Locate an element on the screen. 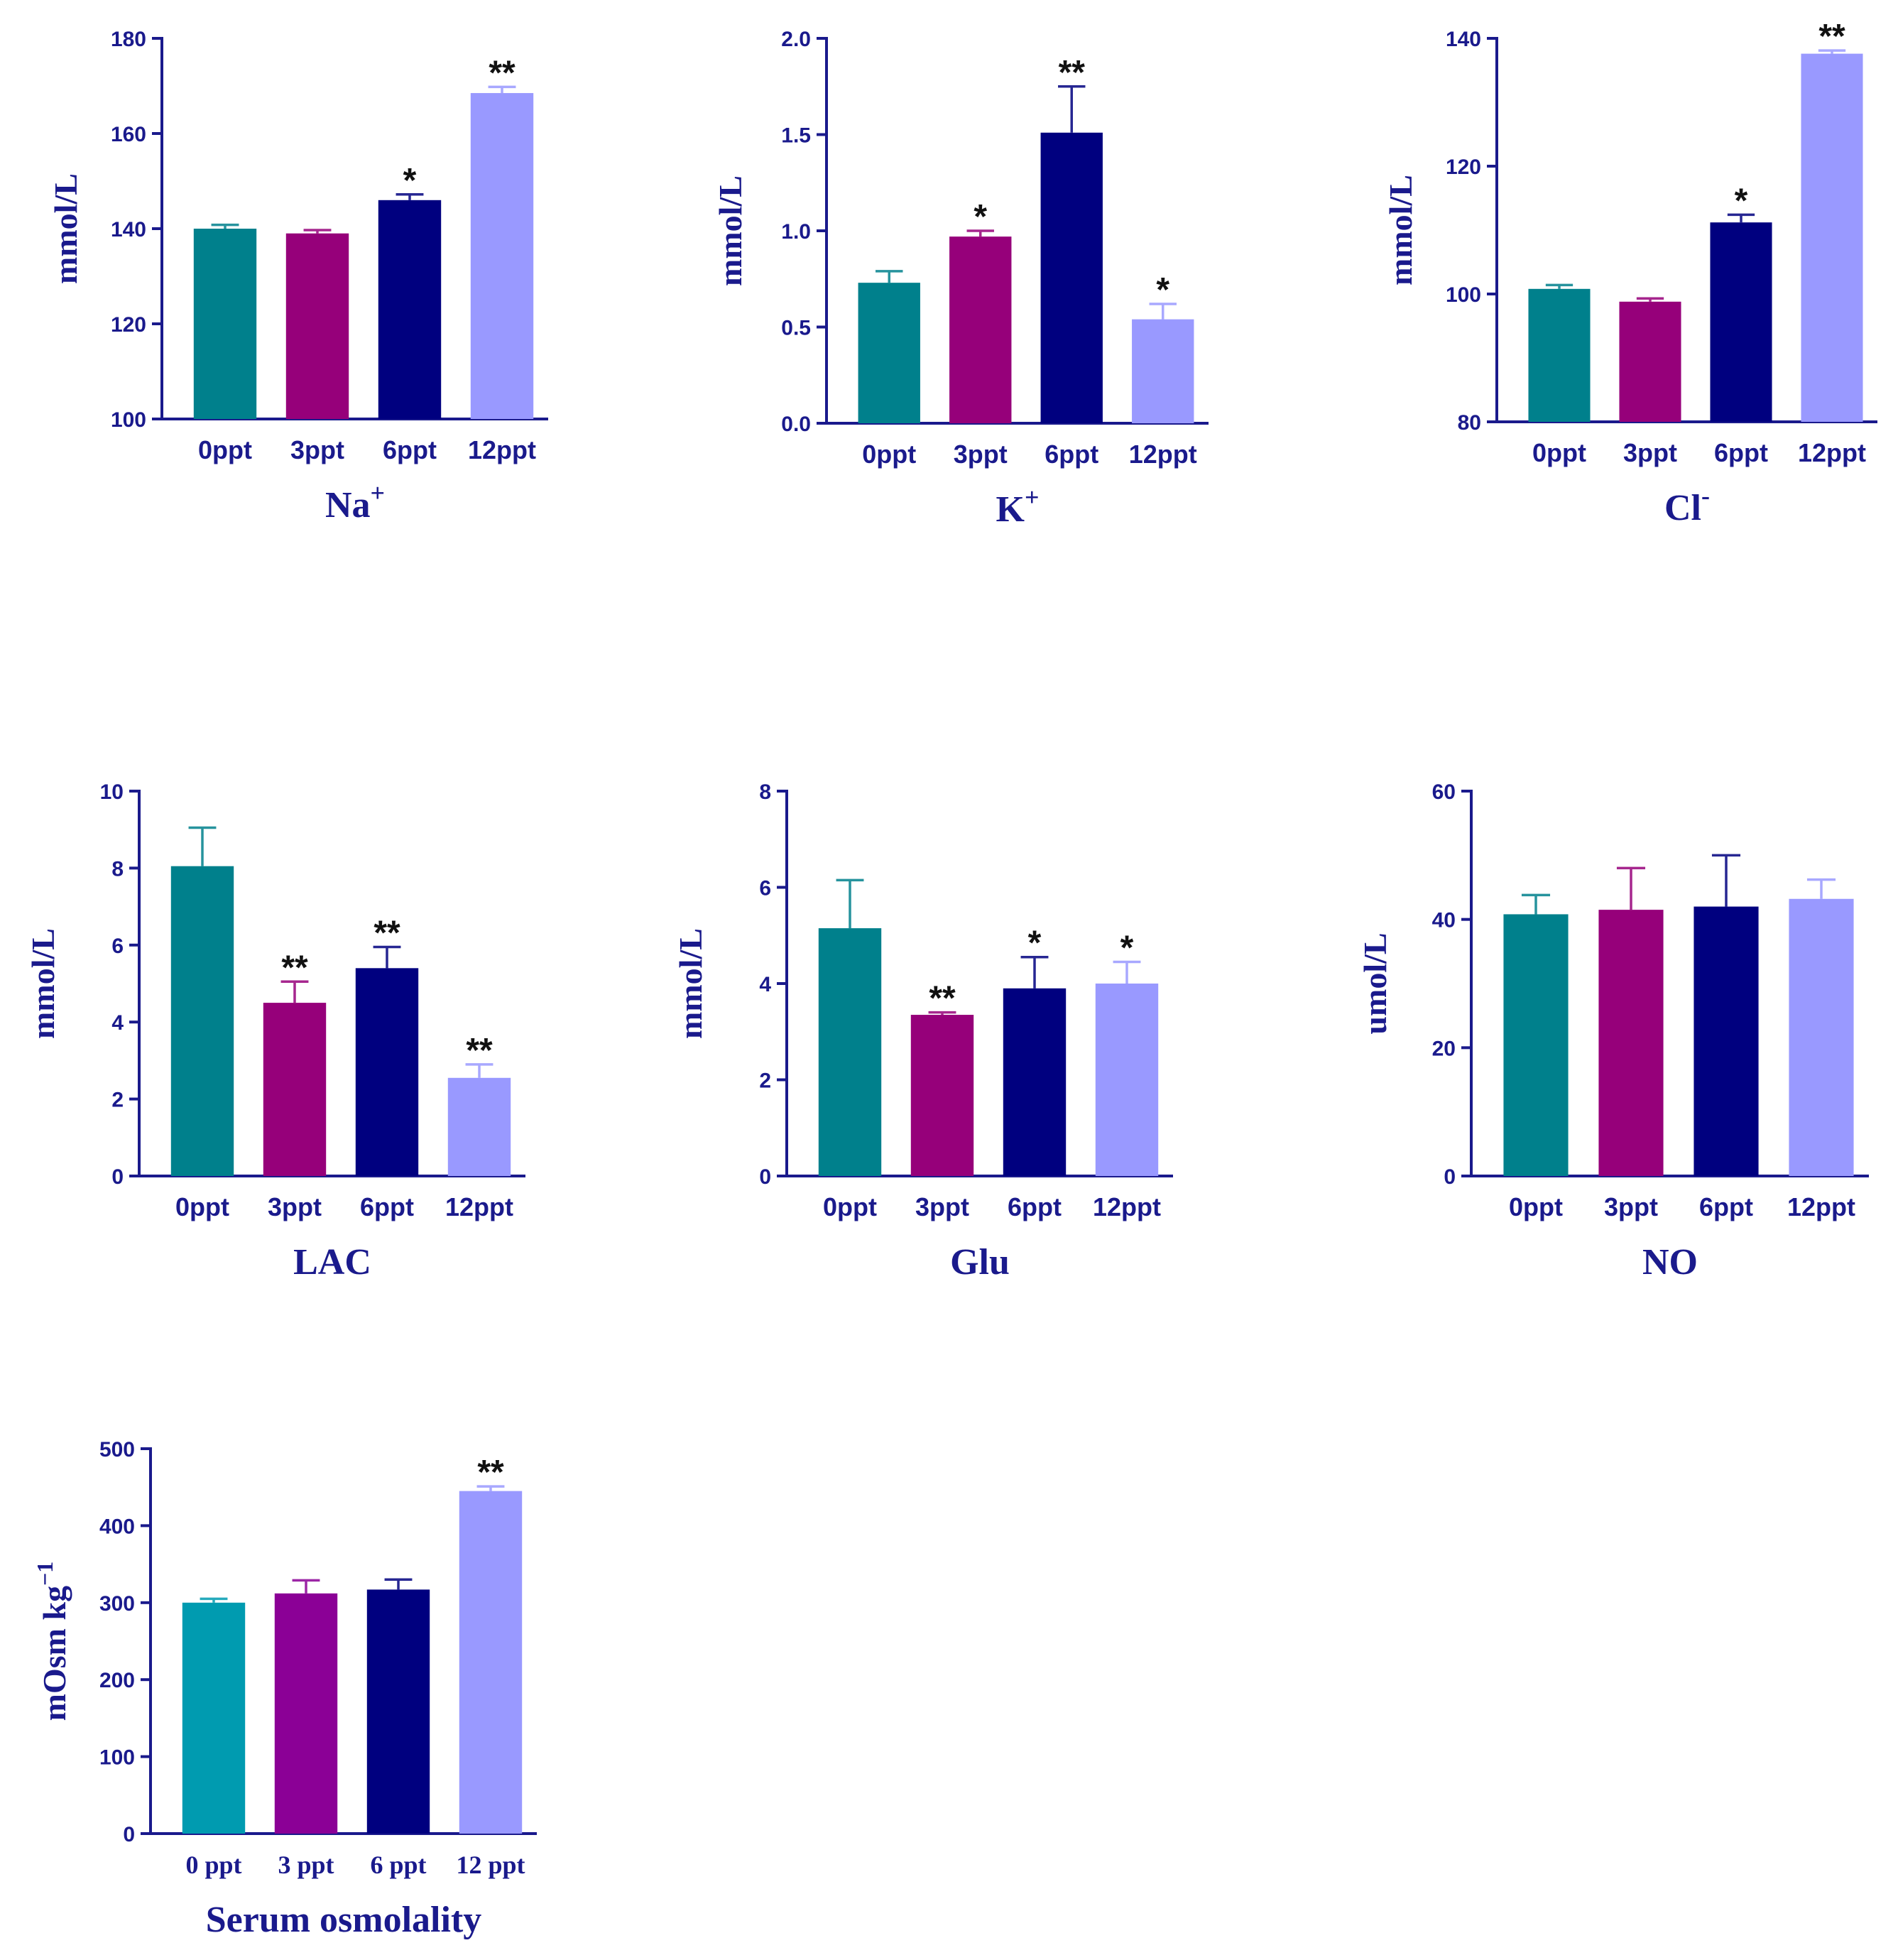 The width and height of the screenshot is (1898, 1960). bar-12-ppt is located at coordinates (491, 1660).